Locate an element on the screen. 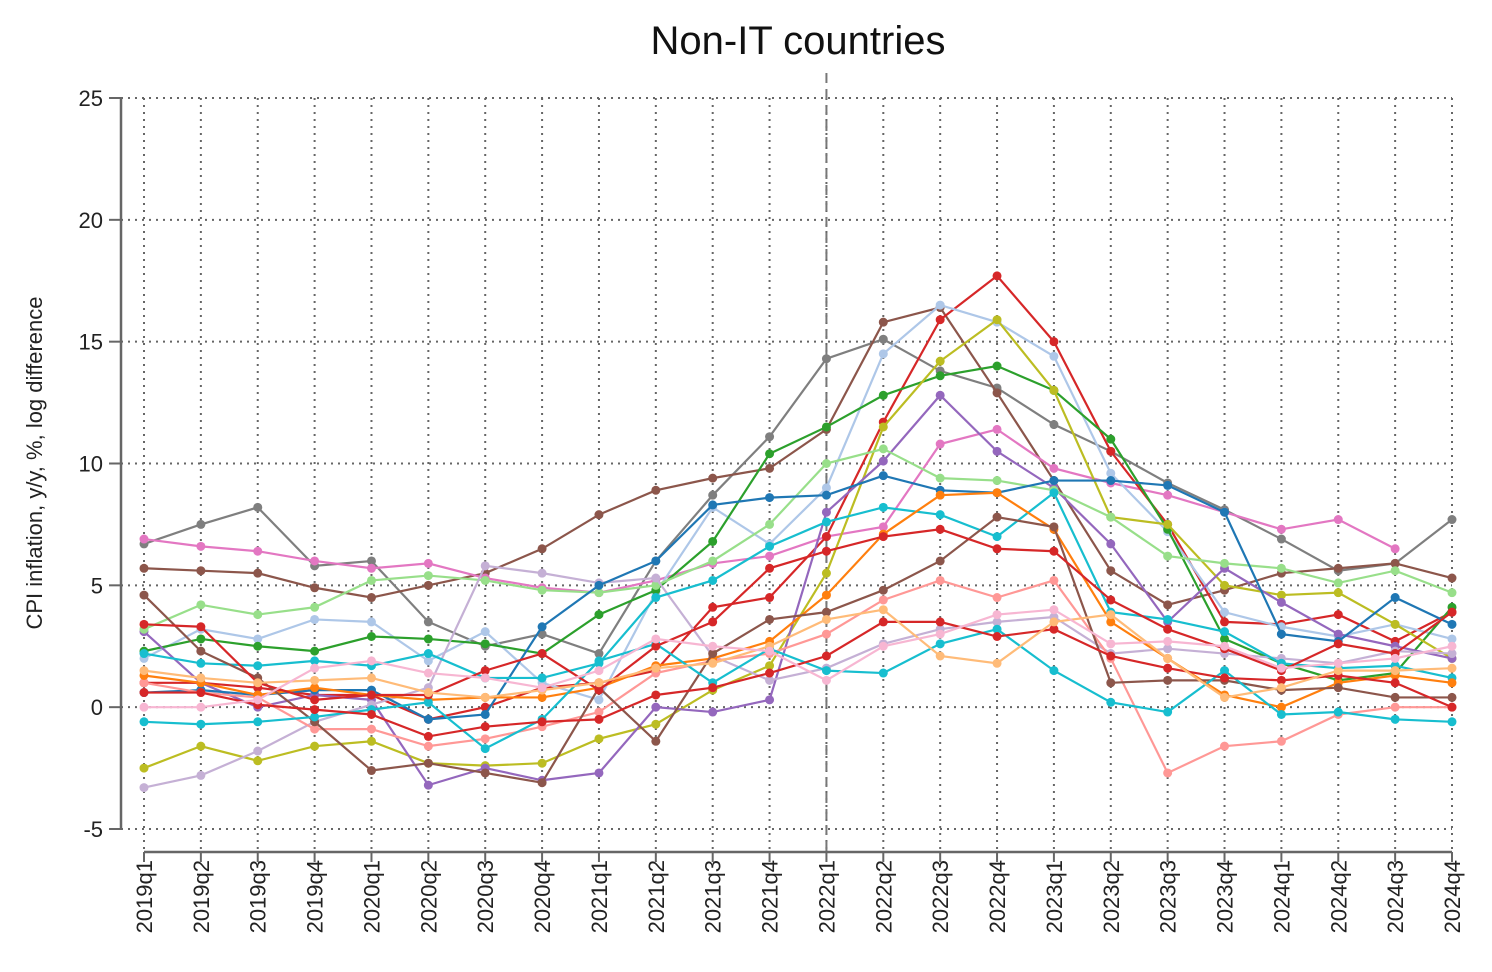 This screenshot has width=1492, height=972. x-tick-label: 2020q2 is located at coordinates (428, 896).